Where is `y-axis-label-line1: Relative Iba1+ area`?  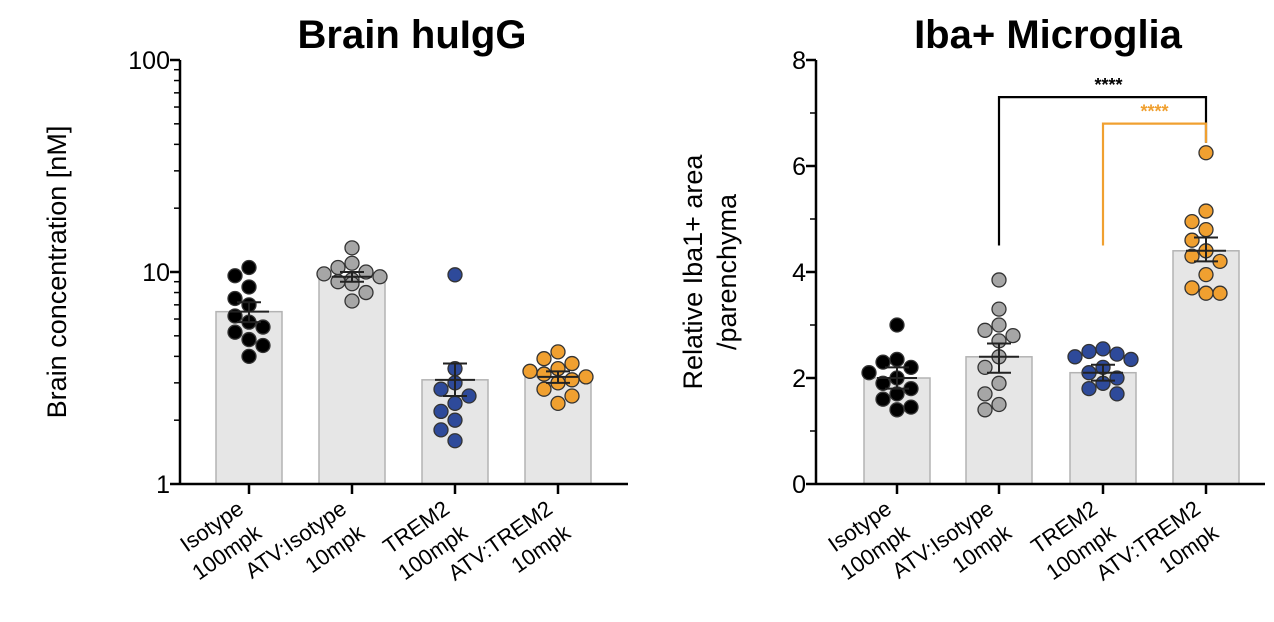 y-axis-label-line1: Relative Iba1+ area is located at coordinates (693, 272).